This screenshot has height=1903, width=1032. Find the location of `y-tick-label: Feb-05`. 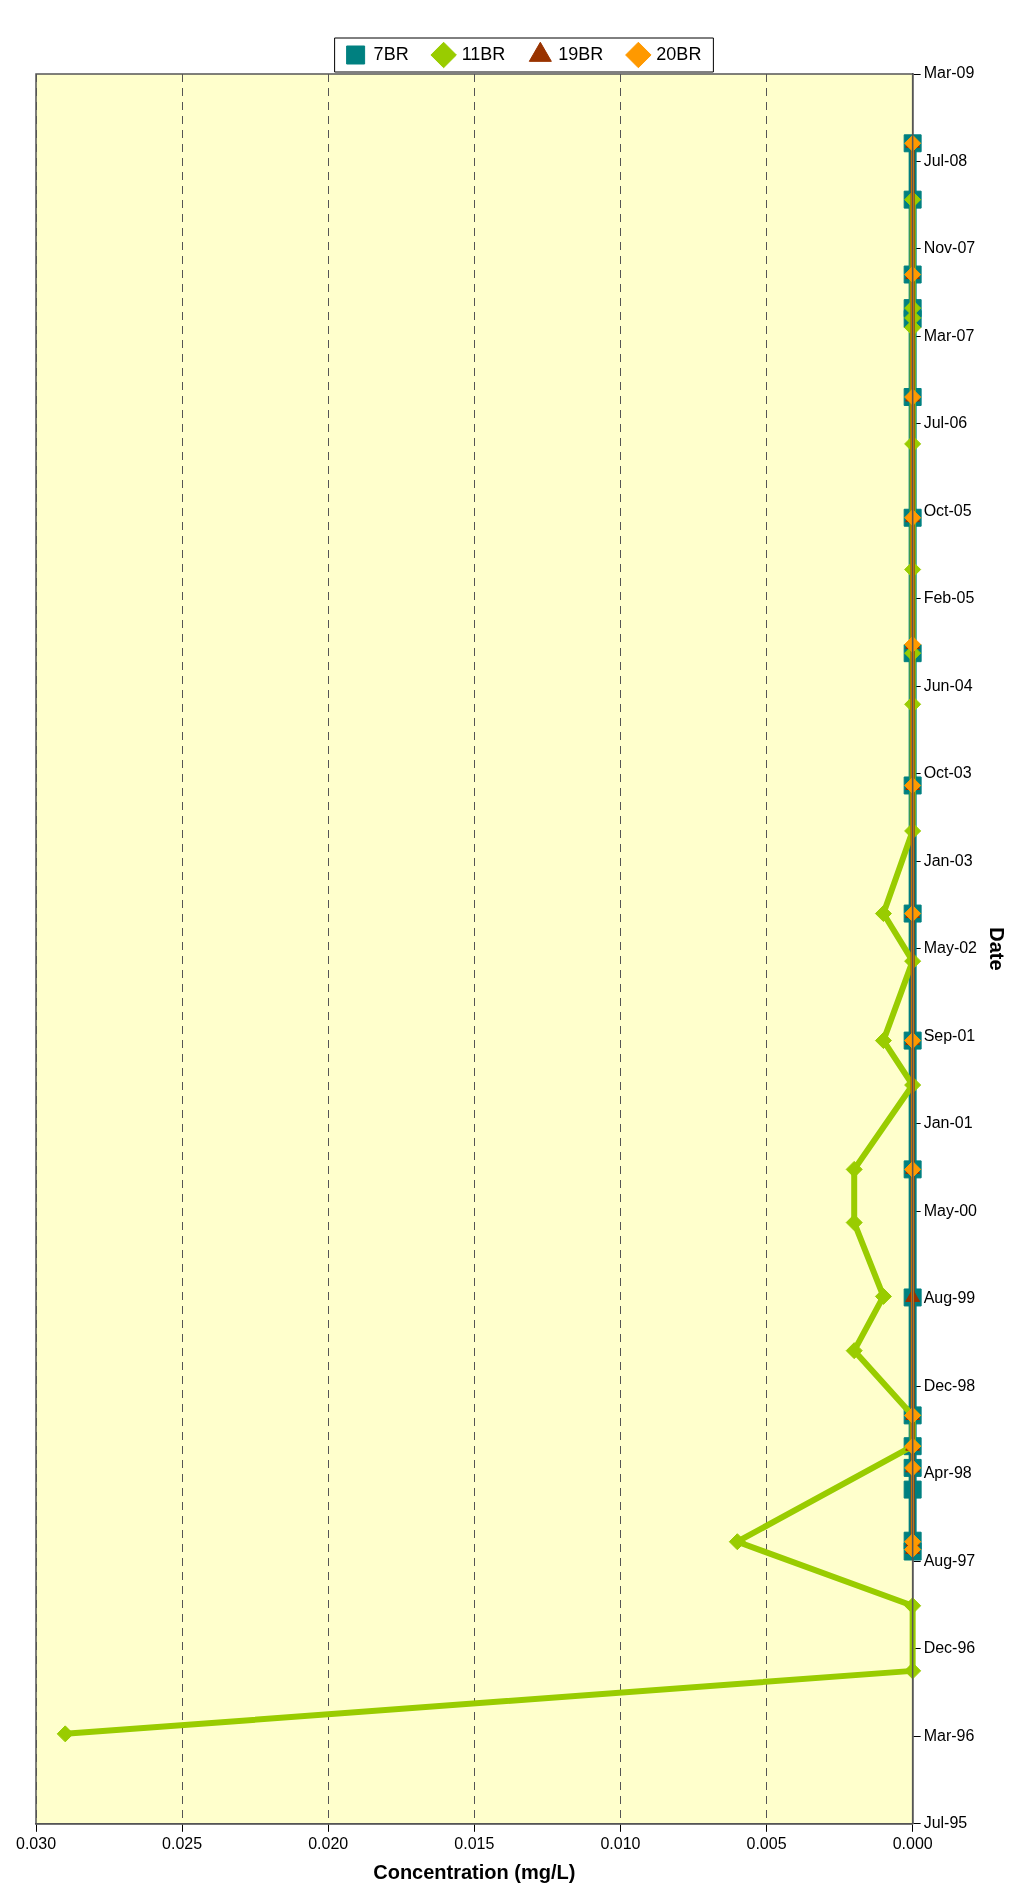

y-tick-label: Feb-05 is located at coordinates (949, 598).